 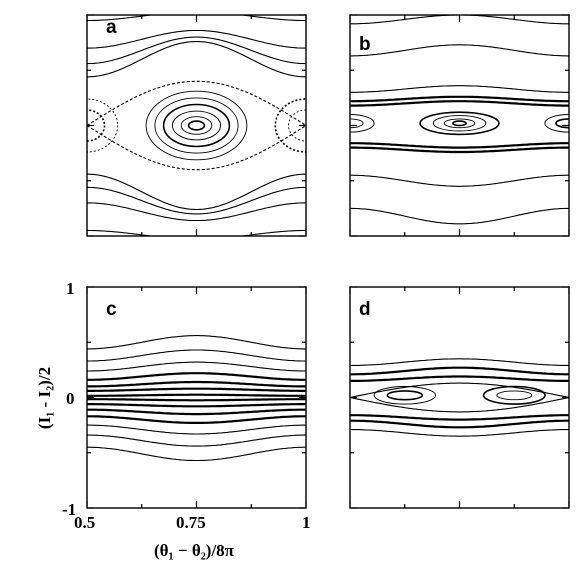 I want to click on panel-c, so click(x=196, y=397).